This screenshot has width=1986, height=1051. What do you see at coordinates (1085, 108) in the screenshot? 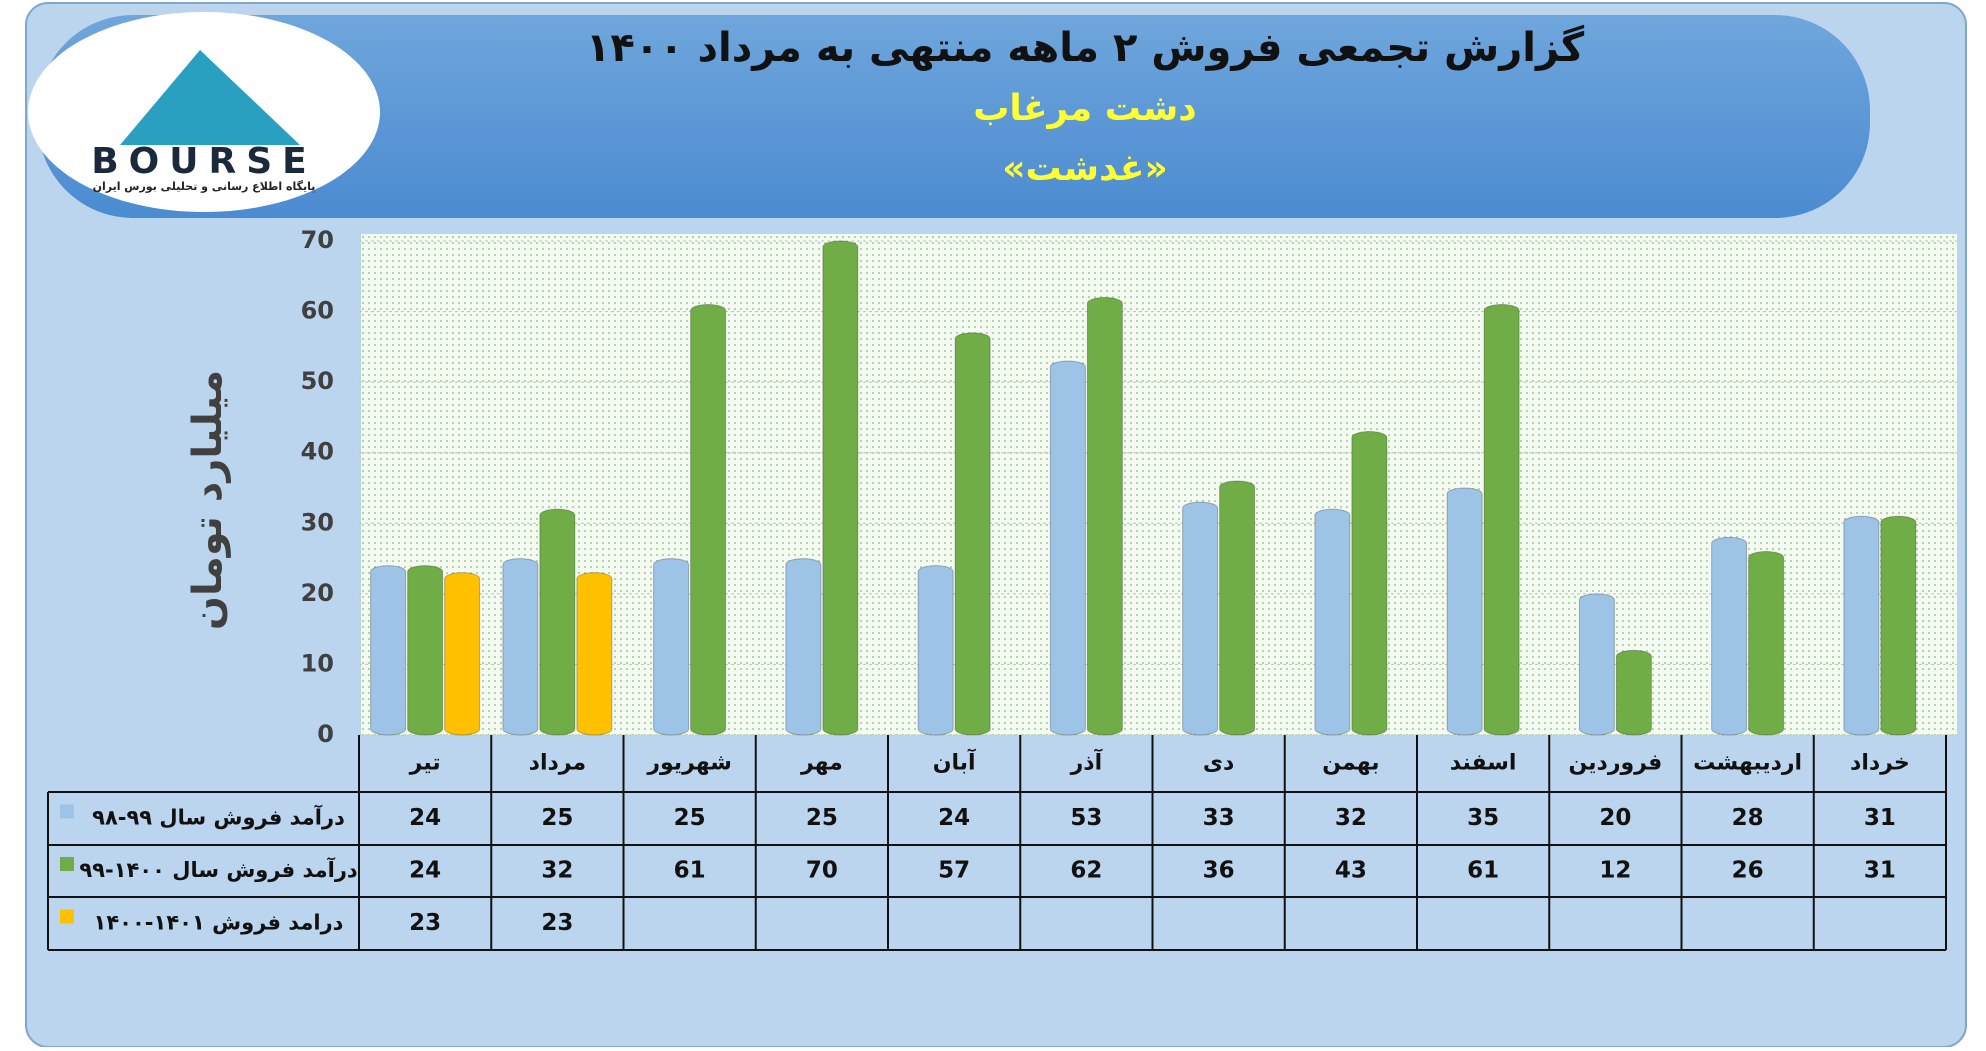
I see `chart-subtitle: دشت مرغاب` at bounding box center [1085, 108].